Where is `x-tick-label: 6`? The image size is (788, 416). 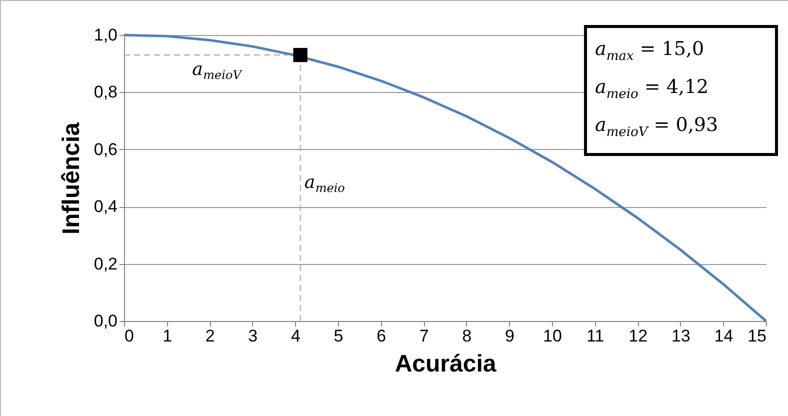
x-tick-label: 6 is located at coordinates (381, 336).